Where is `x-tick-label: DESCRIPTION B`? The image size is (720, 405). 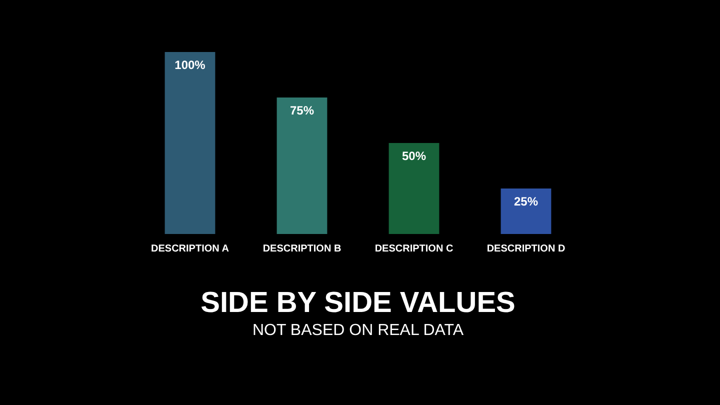 x-tick-label: DESCRIPTION B is located at coordinates (302, 249).